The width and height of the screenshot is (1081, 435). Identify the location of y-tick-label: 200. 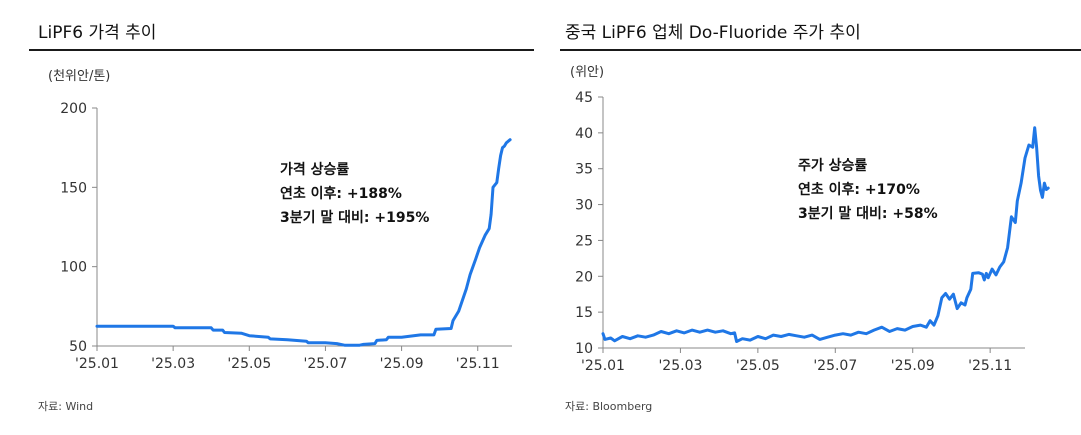
(73, 109).